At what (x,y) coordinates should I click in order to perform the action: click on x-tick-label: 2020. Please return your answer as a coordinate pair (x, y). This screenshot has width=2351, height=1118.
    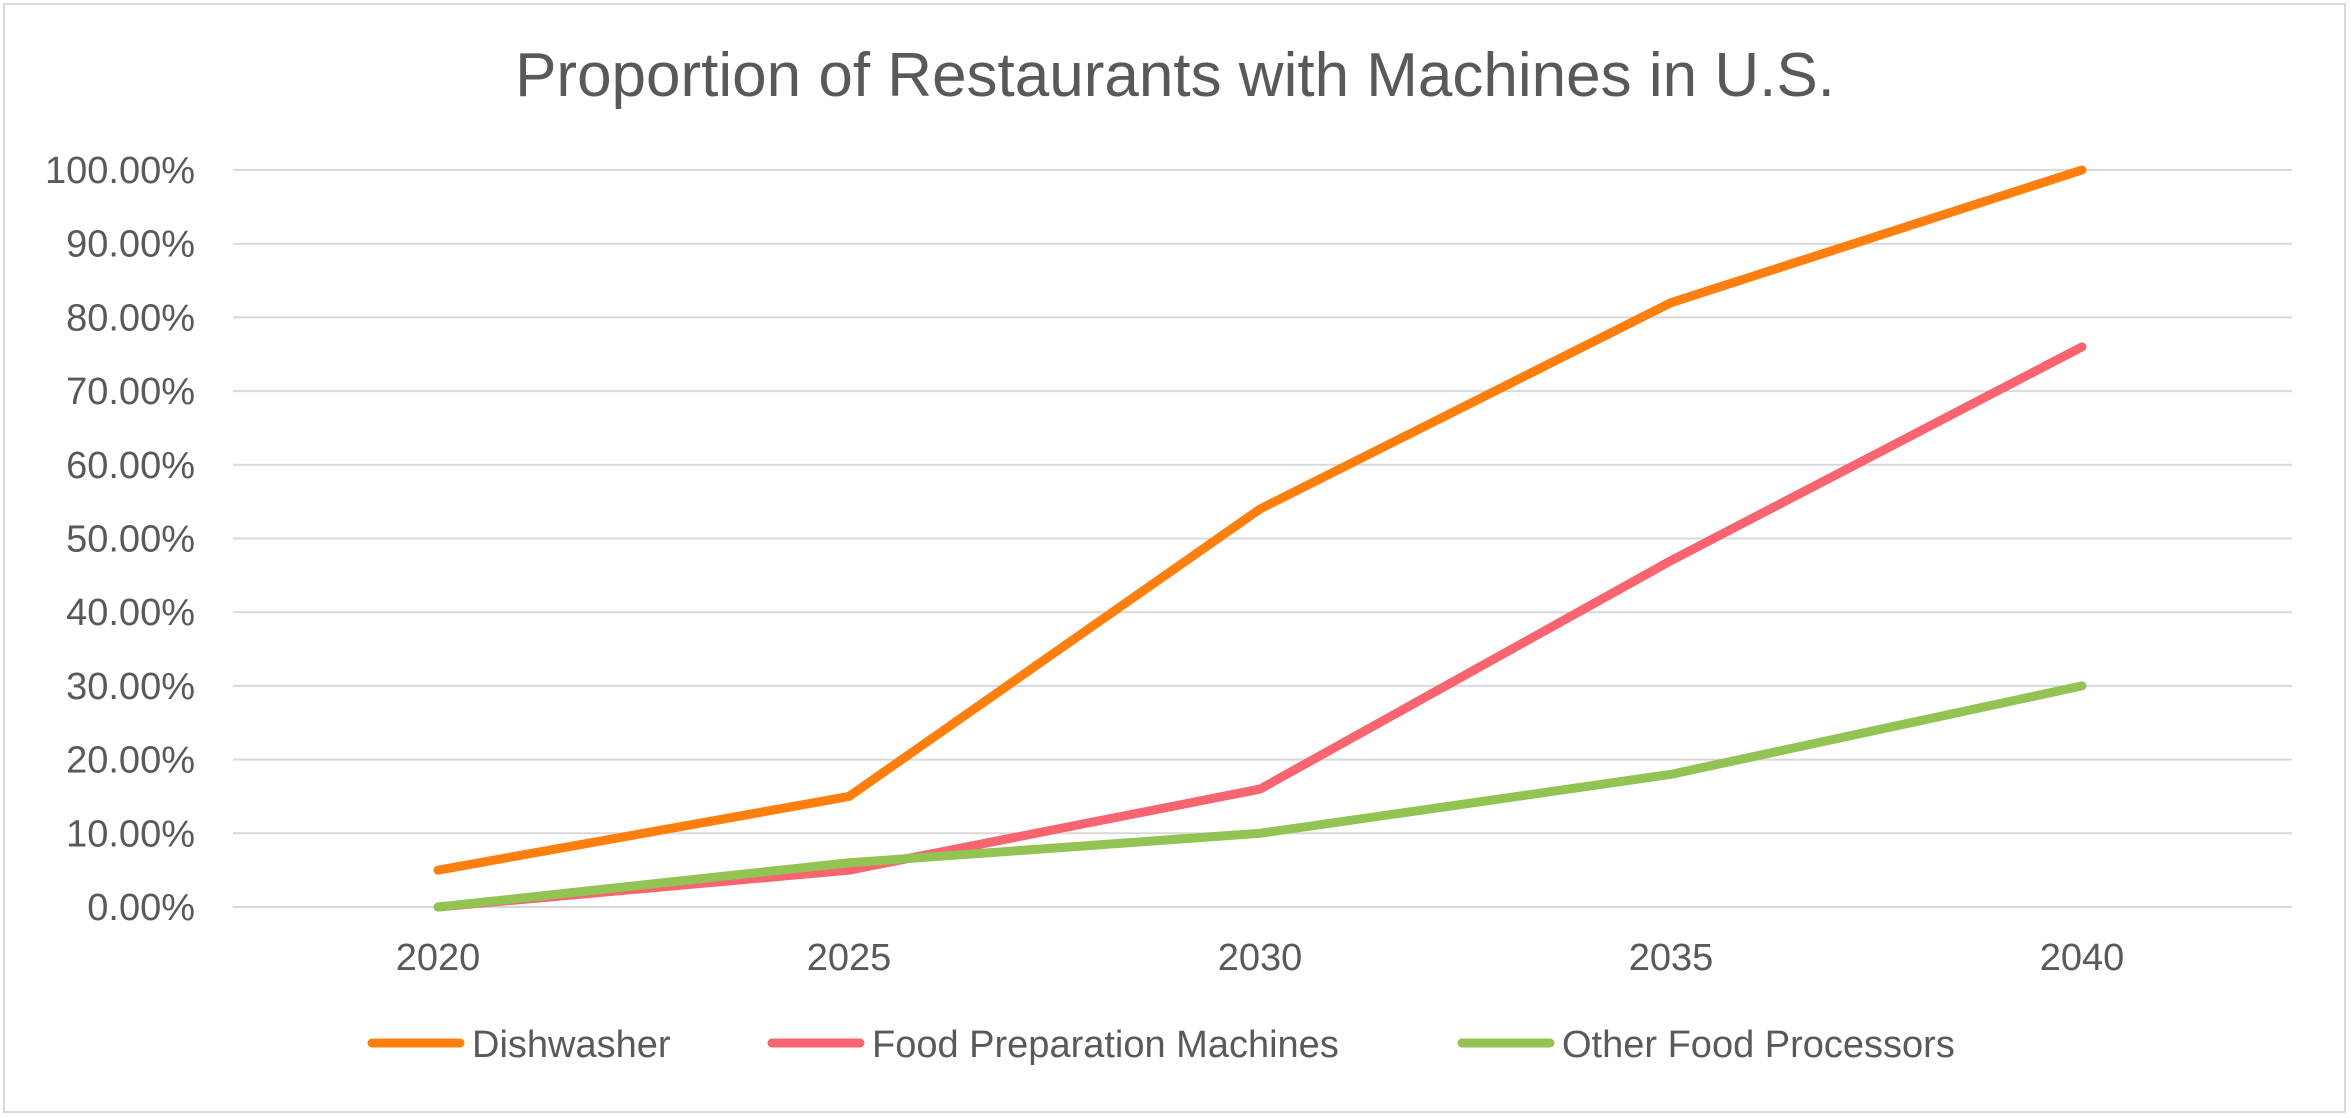
    Looking at the image, I should click on (438, 958).